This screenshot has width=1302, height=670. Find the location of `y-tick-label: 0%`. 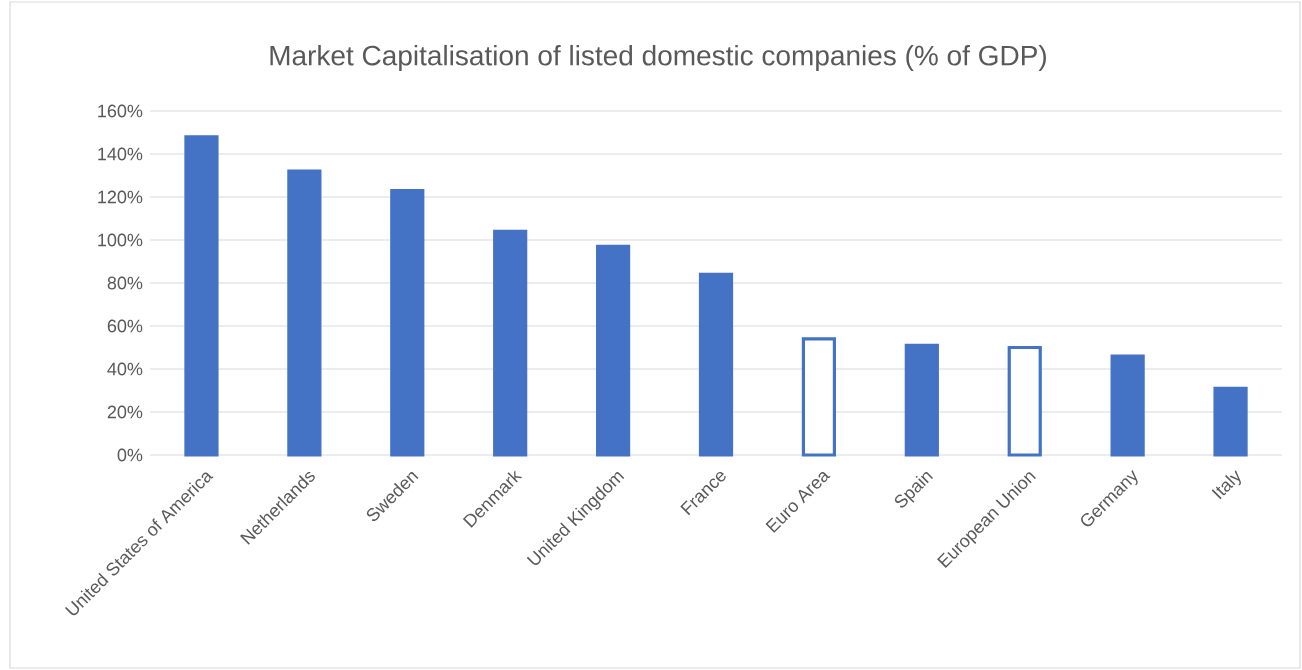

y-tick-label: 0% is located at coordinates (130, 455).